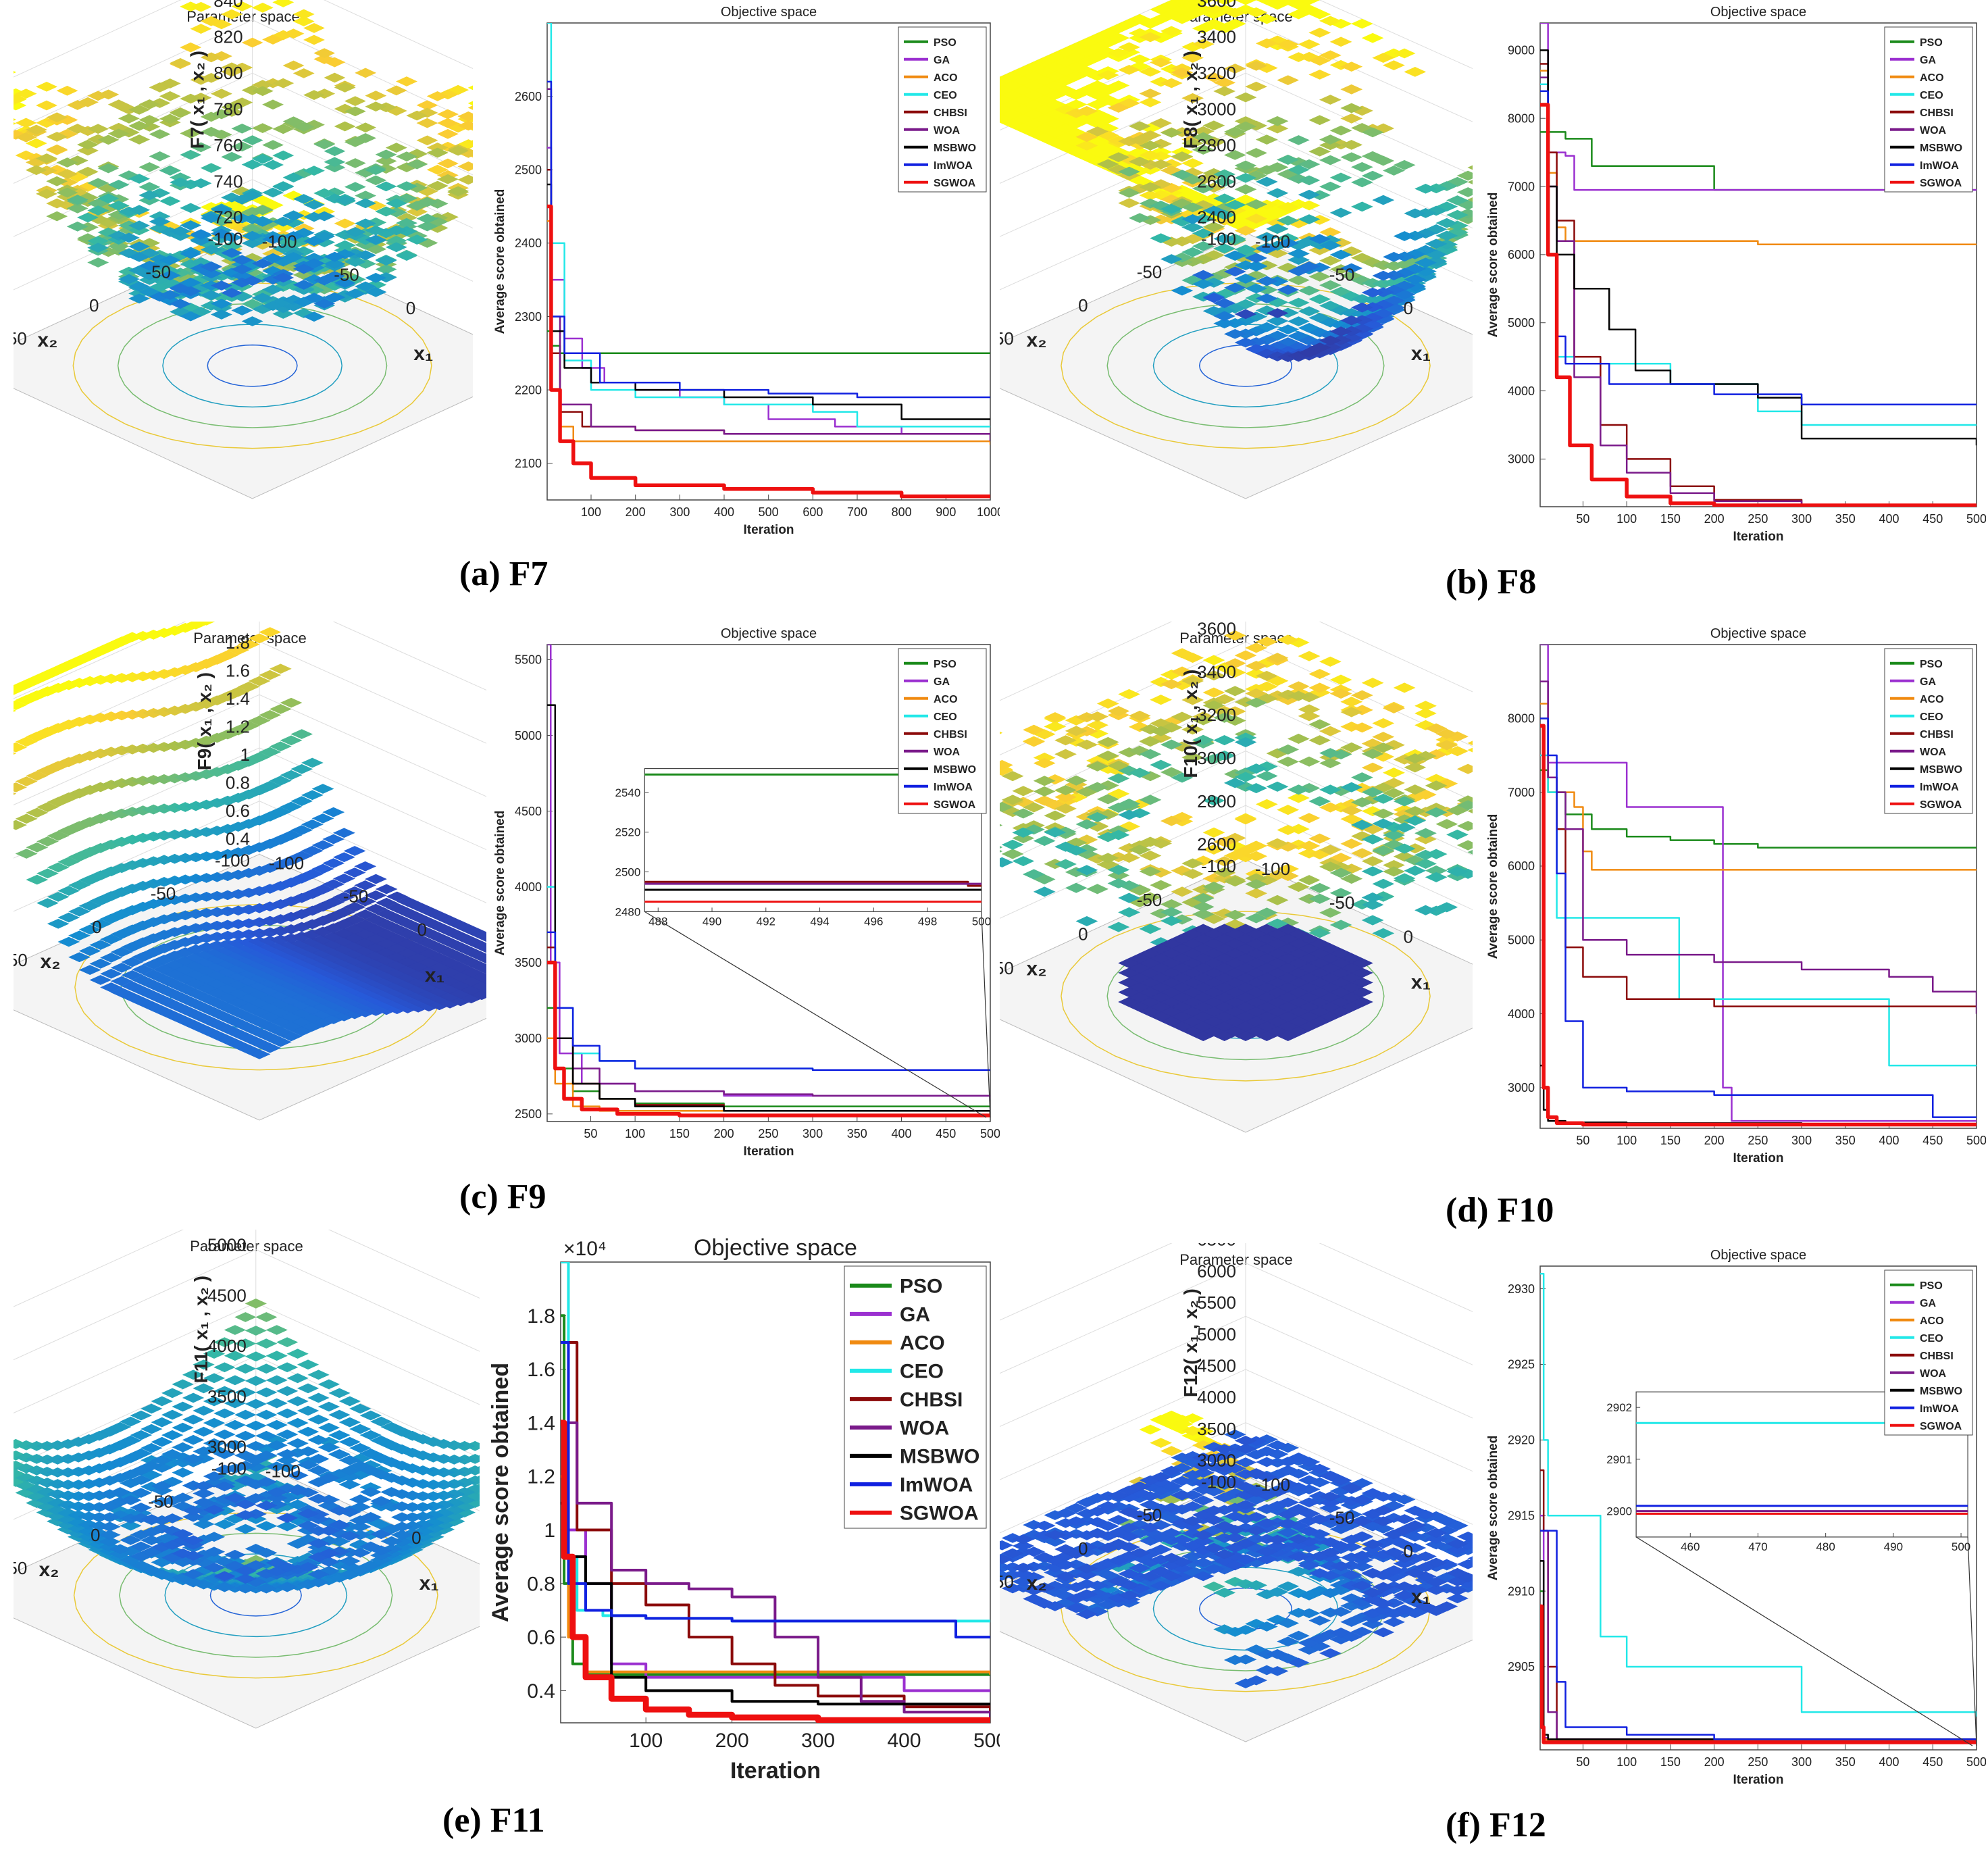  Describe the element at coordinates (238, 811) in the screenshot. I see `z-tick-label: 0.6` at that location.